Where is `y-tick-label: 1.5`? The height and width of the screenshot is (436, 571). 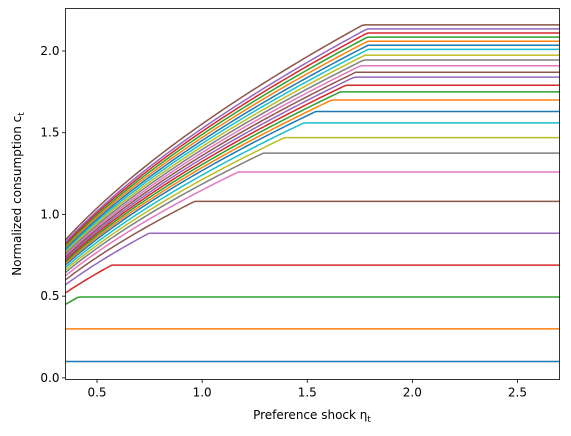 y-tick-label: 1.5 is located at coordinates (49, 133).